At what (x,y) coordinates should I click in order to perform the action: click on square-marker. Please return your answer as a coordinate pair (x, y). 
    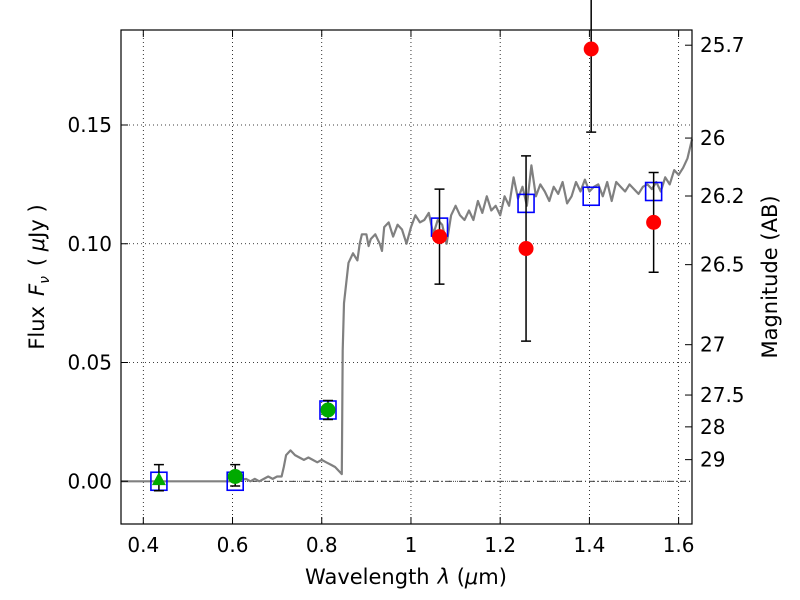
    Looking at the image, I should click on (591, 196).